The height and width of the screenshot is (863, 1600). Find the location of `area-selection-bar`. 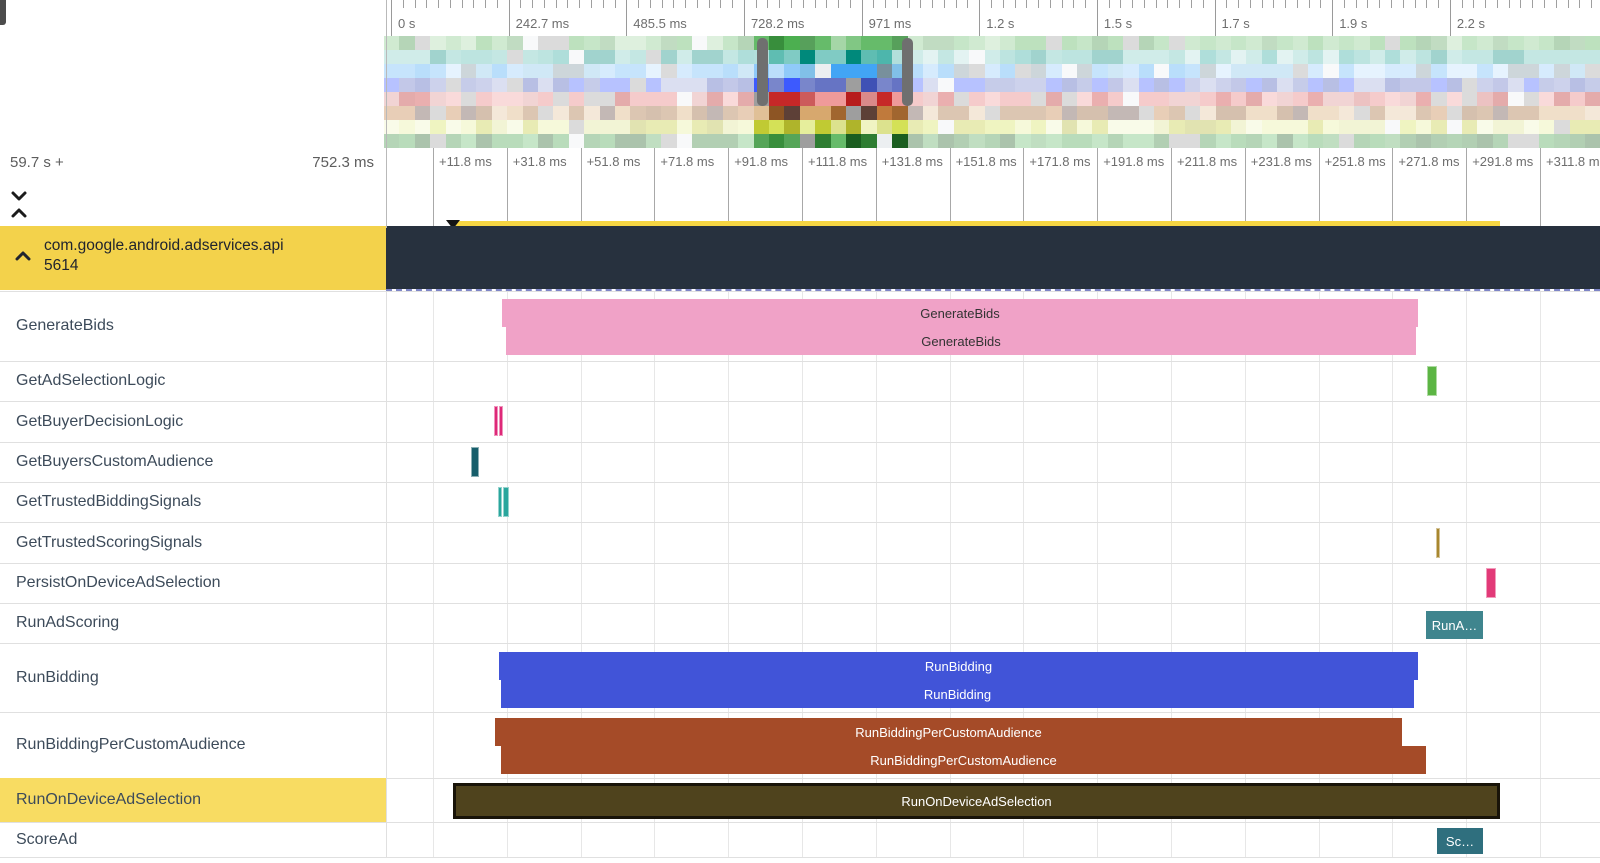

area-selection-bar is located at coordinates (976, 224).